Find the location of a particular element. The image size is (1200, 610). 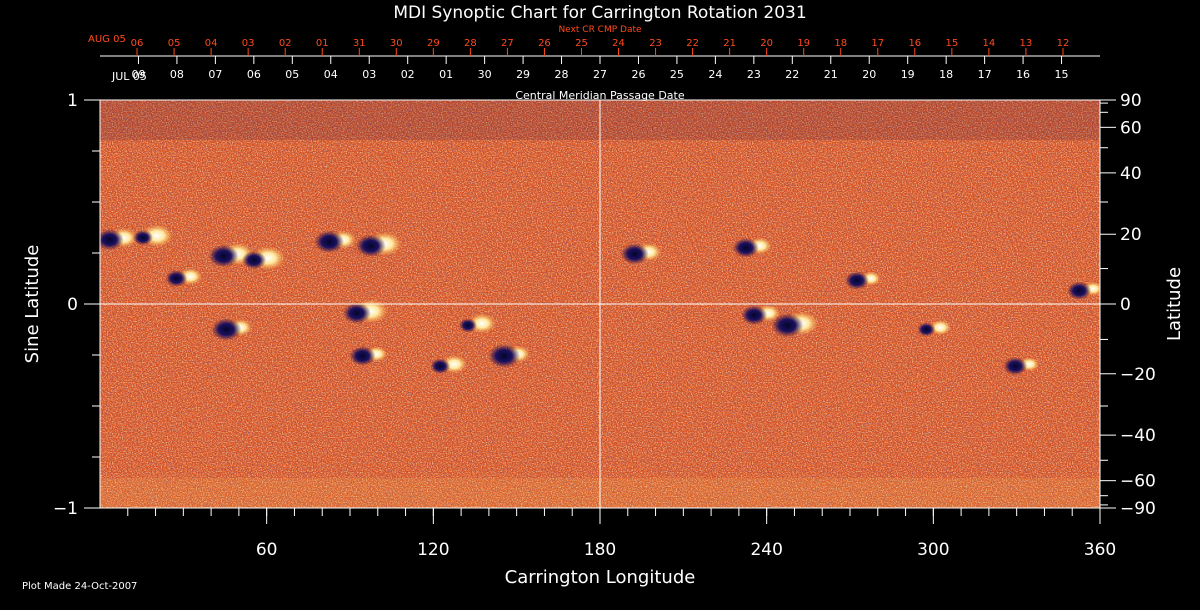

top-date-label: 03 is located at coordinates (248, 43).